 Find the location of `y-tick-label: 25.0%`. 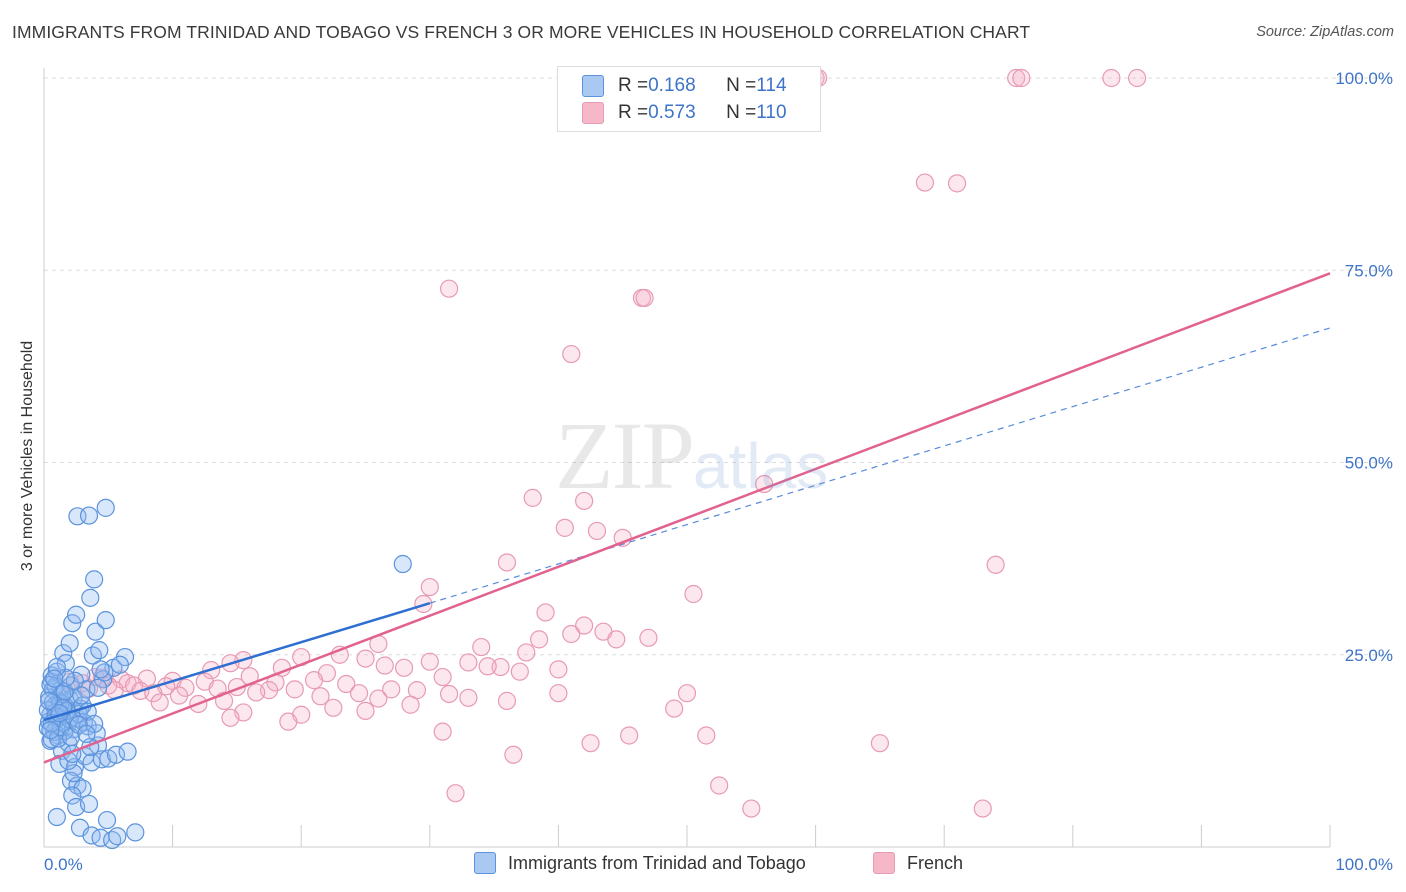

y-tick-label: 25.0% is located at coordinates (1369, 655).